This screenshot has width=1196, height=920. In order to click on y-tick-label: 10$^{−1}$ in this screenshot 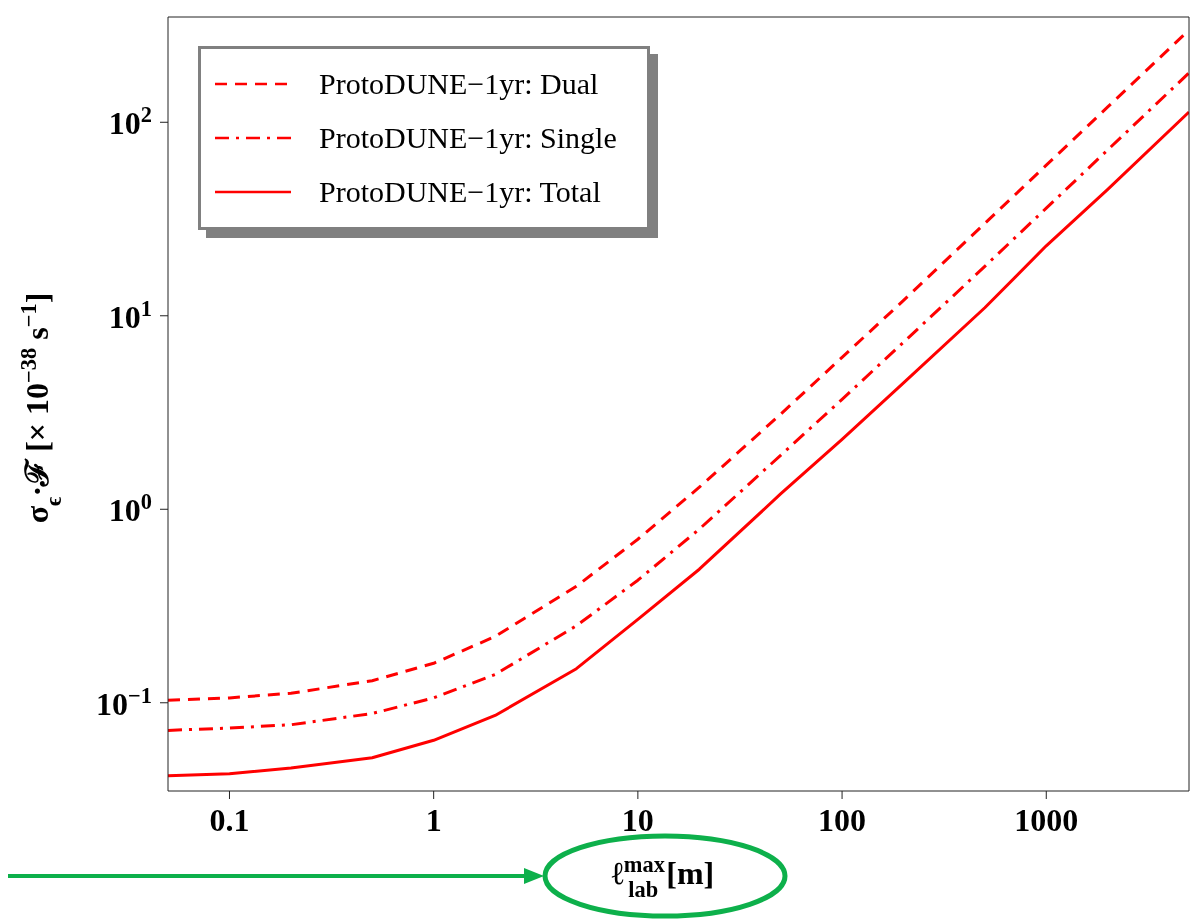, I will do `click(124, 702)`.